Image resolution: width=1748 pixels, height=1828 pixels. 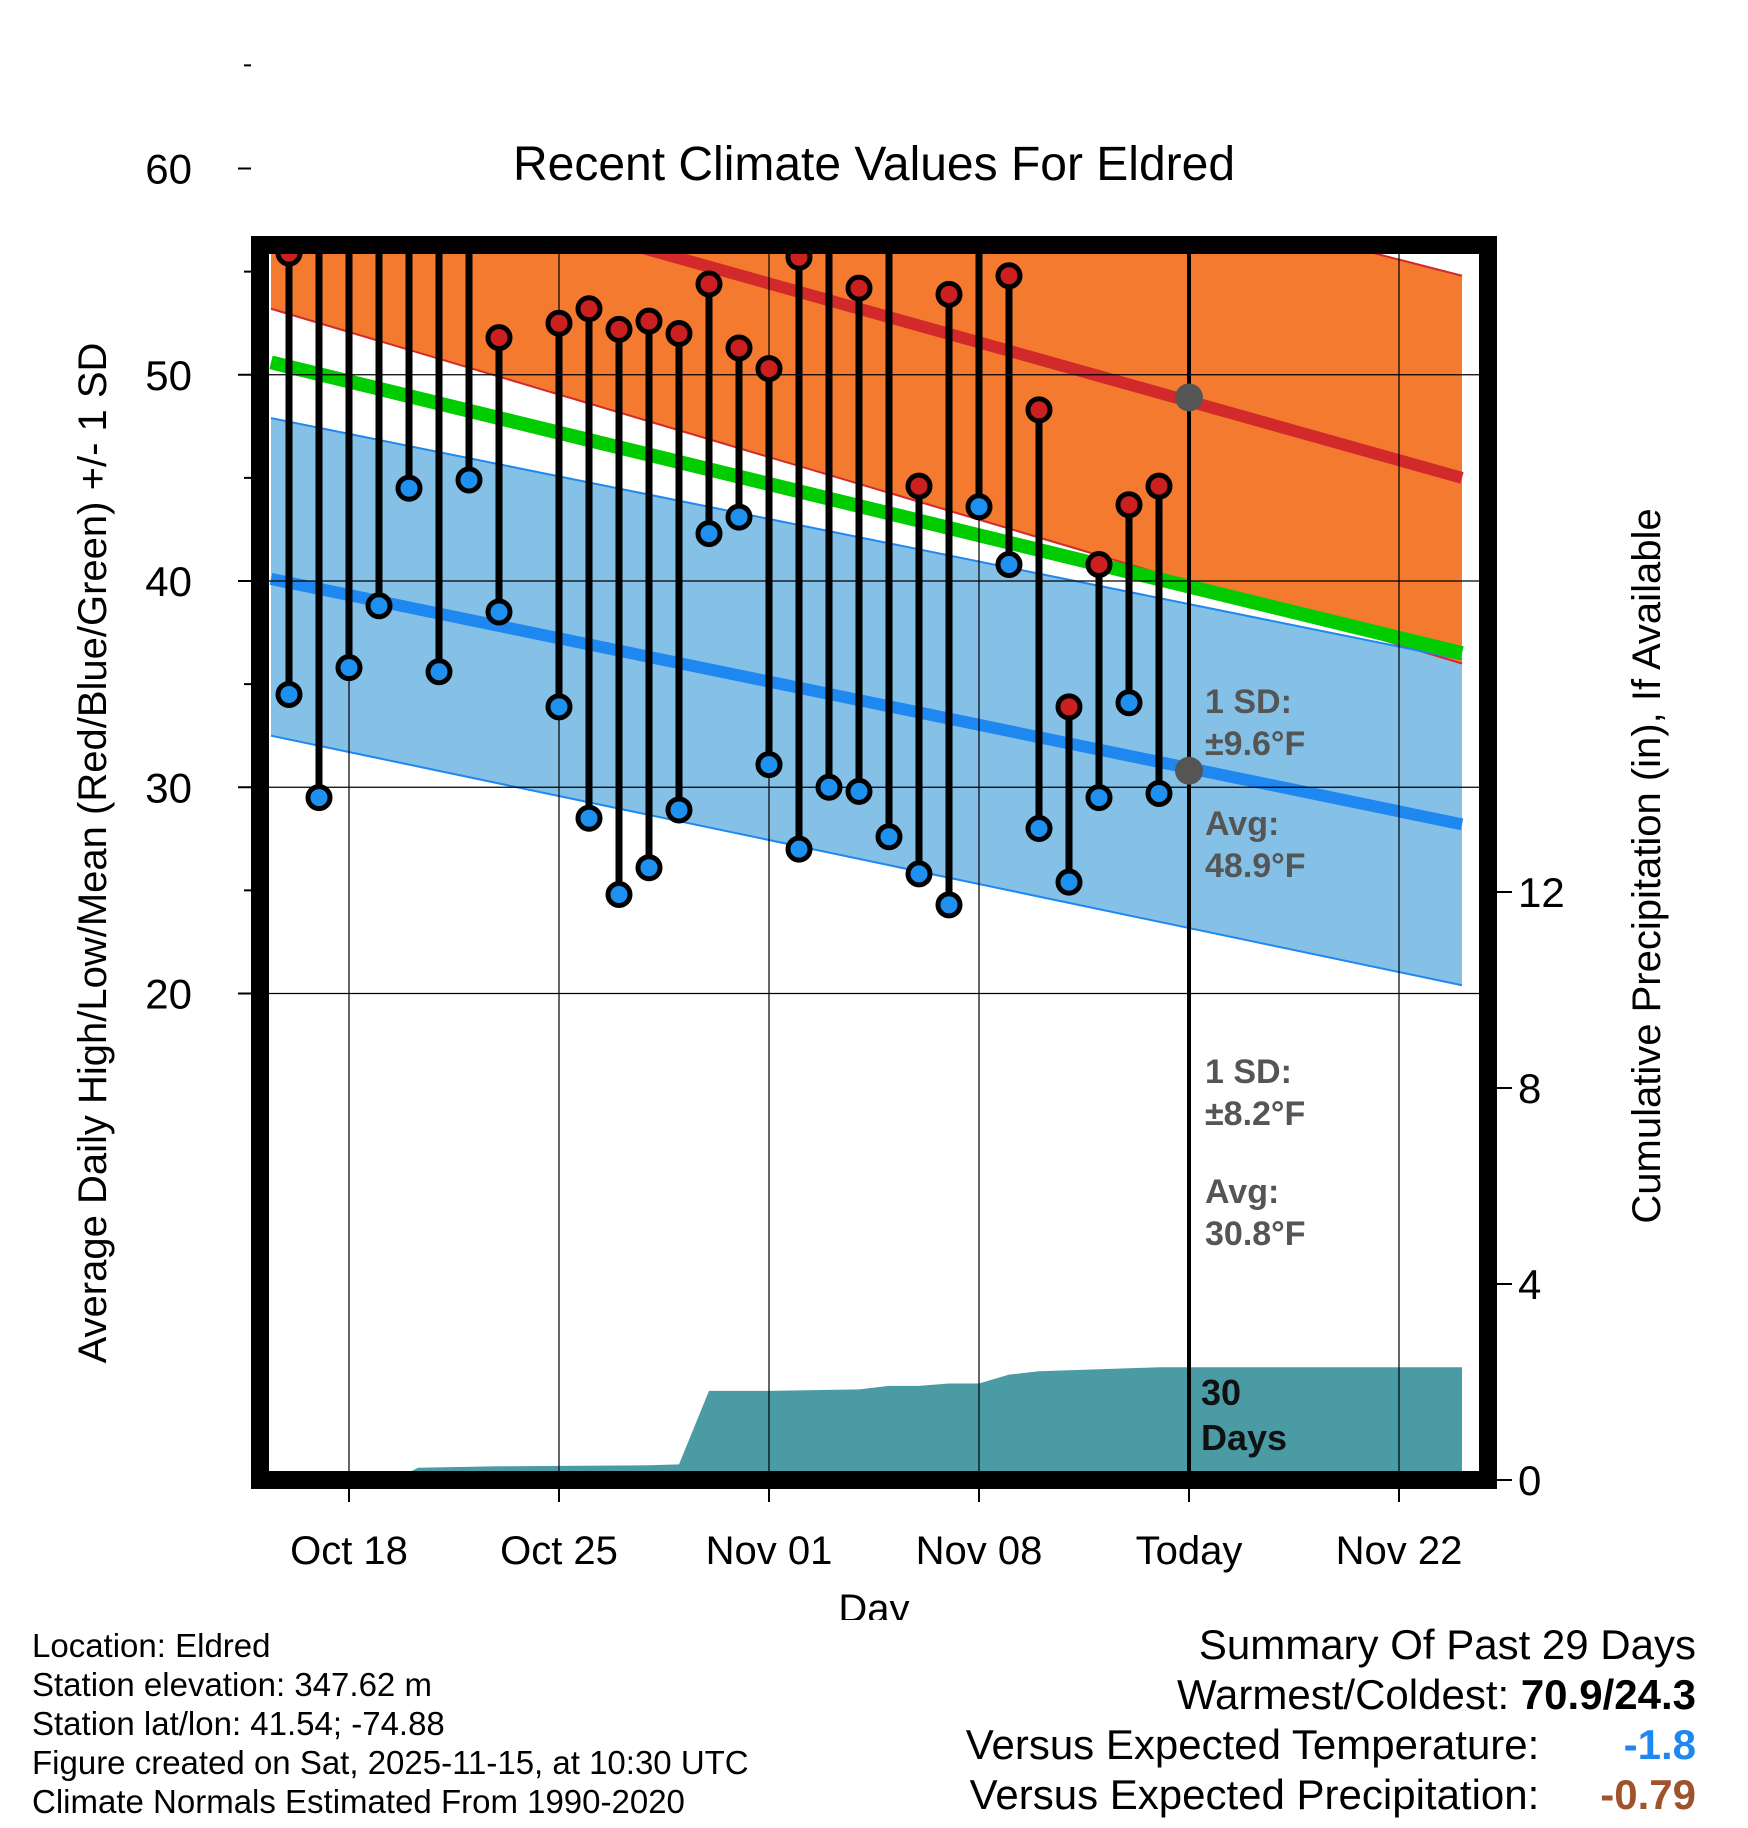 I want to click on summary-title: Summary Of Past 29 Days, so click(x=1447, y=1644).